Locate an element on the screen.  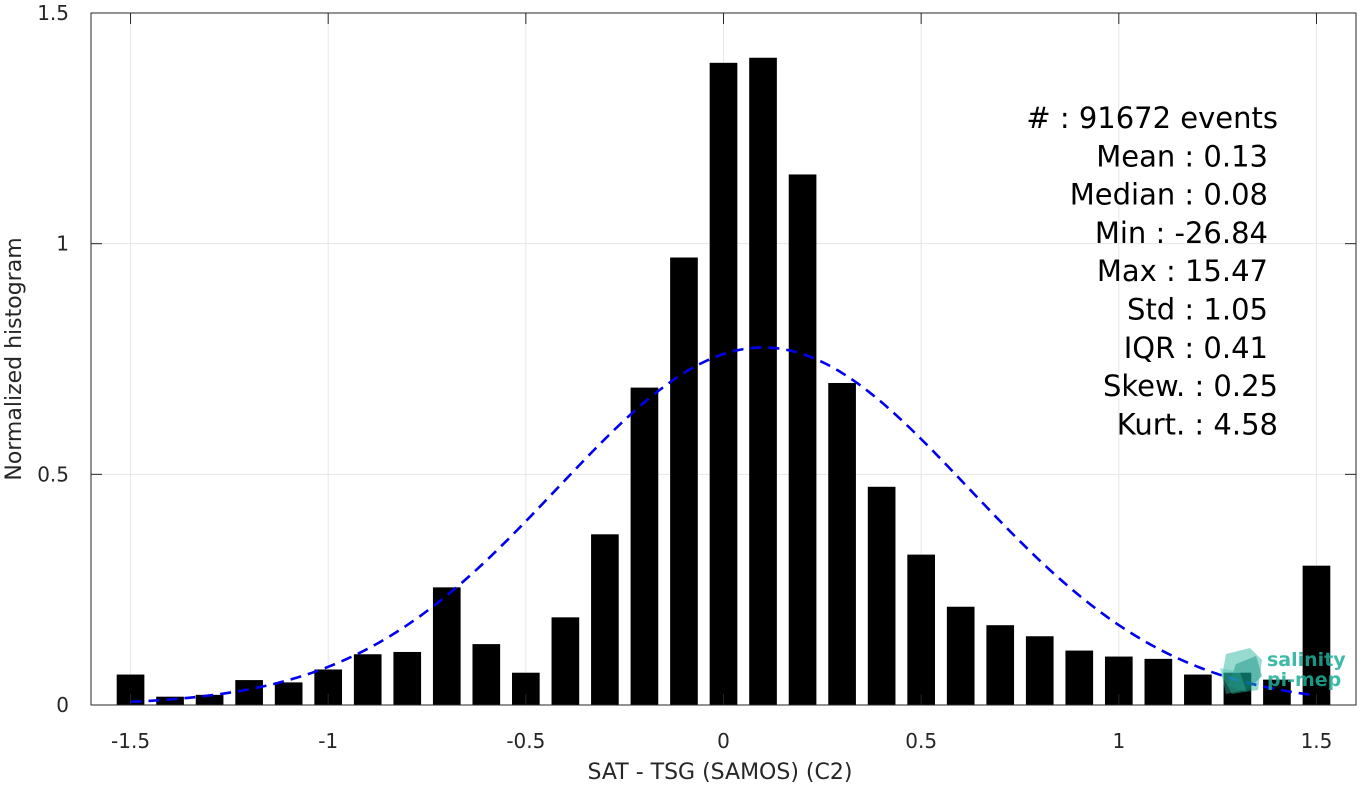
logo-text-salinity: salinity is located at coordinates (1306, 660).